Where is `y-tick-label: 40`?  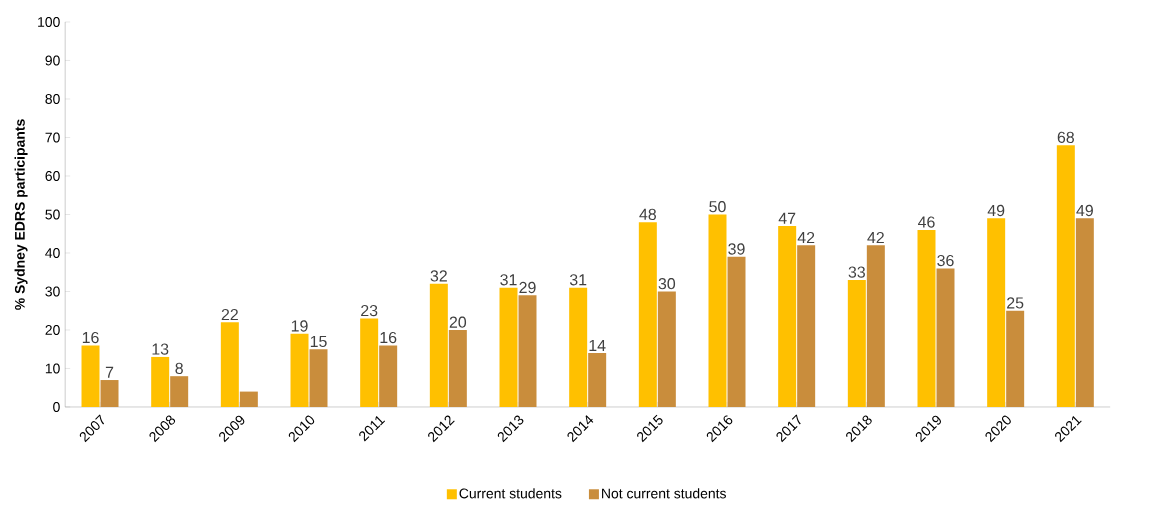 y-tick-label: 40 is located at coordinates (52, 253).